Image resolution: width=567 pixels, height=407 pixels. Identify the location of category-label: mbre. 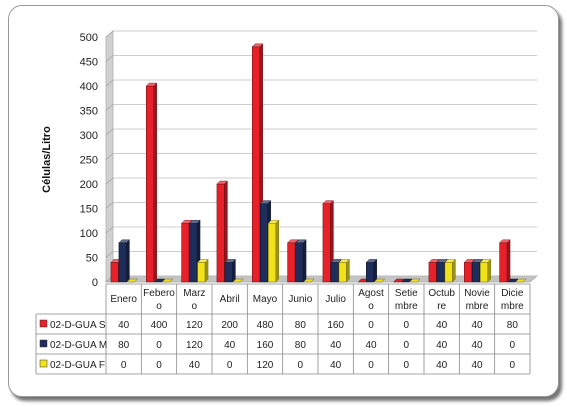
(406, 306).